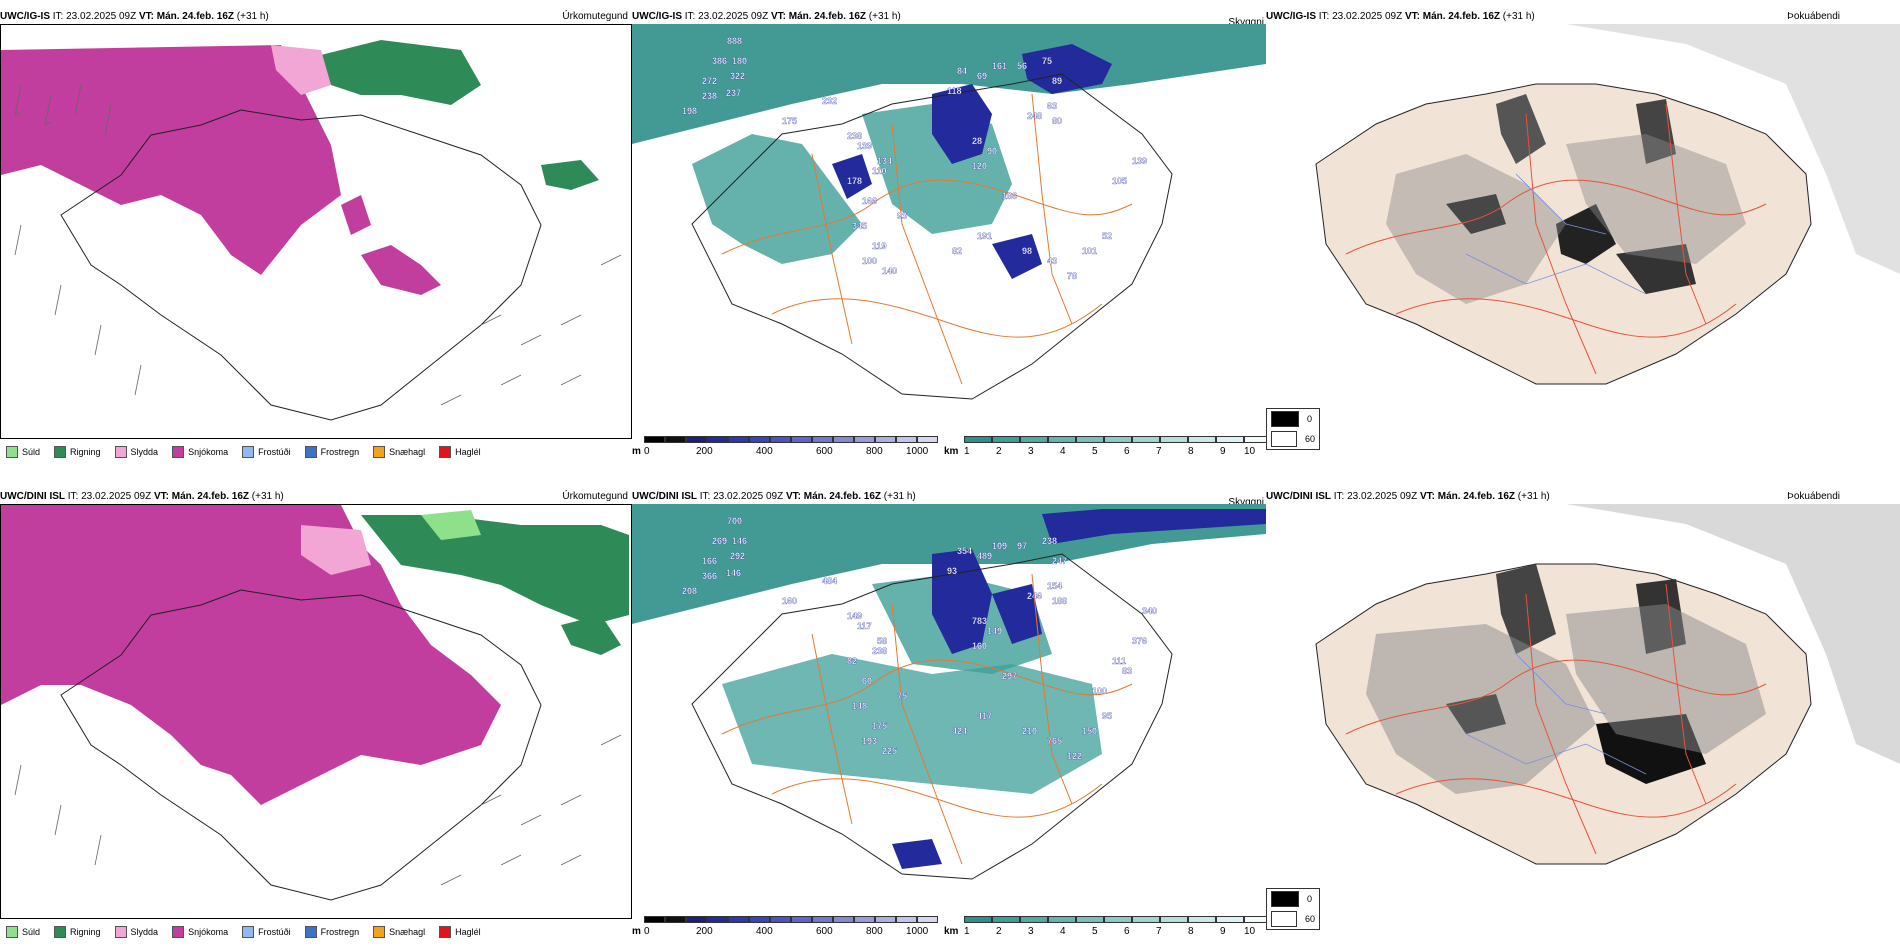 This screenshot has height=950, width=1900. What do you see at coordinates (889, 751) in the screenshot?
I see `visibility-value-label: 225` at bounding box center [889, 751].